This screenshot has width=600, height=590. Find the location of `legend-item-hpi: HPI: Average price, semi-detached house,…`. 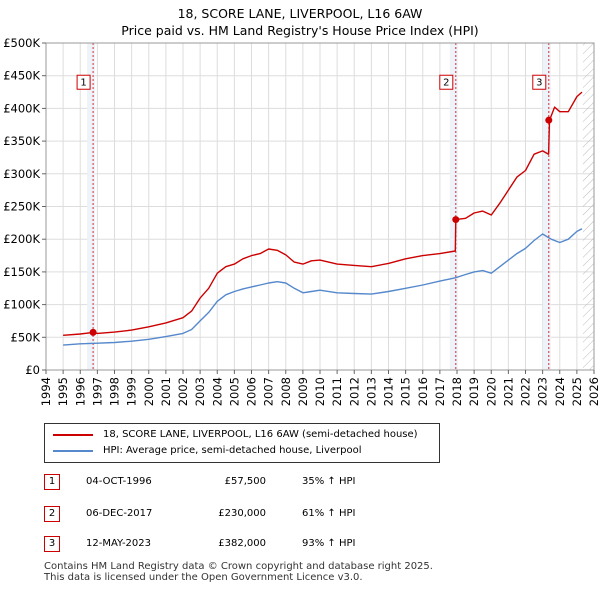

legend-item-hpi: HPI: Average price, semi-detached house,… is located at coordinates (207, 450).